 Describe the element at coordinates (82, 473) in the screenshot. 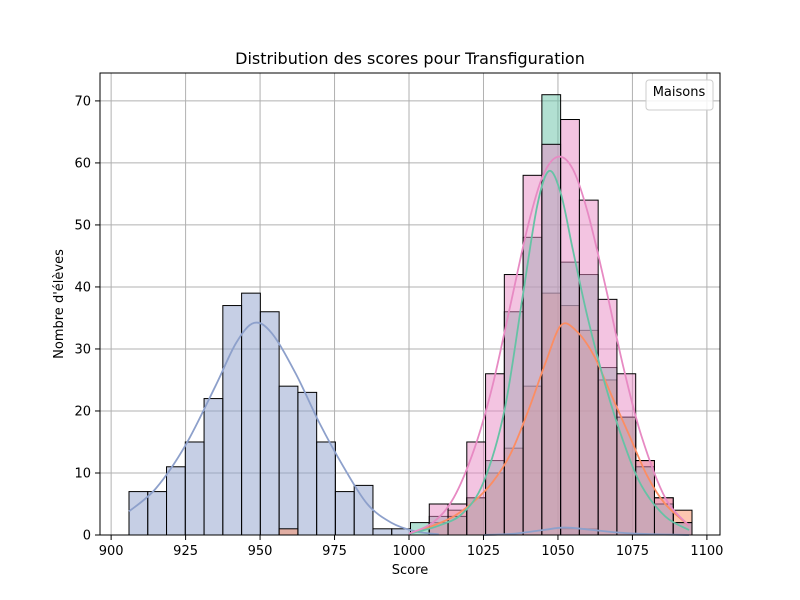

I see `y-tick-label: 10` at that location.